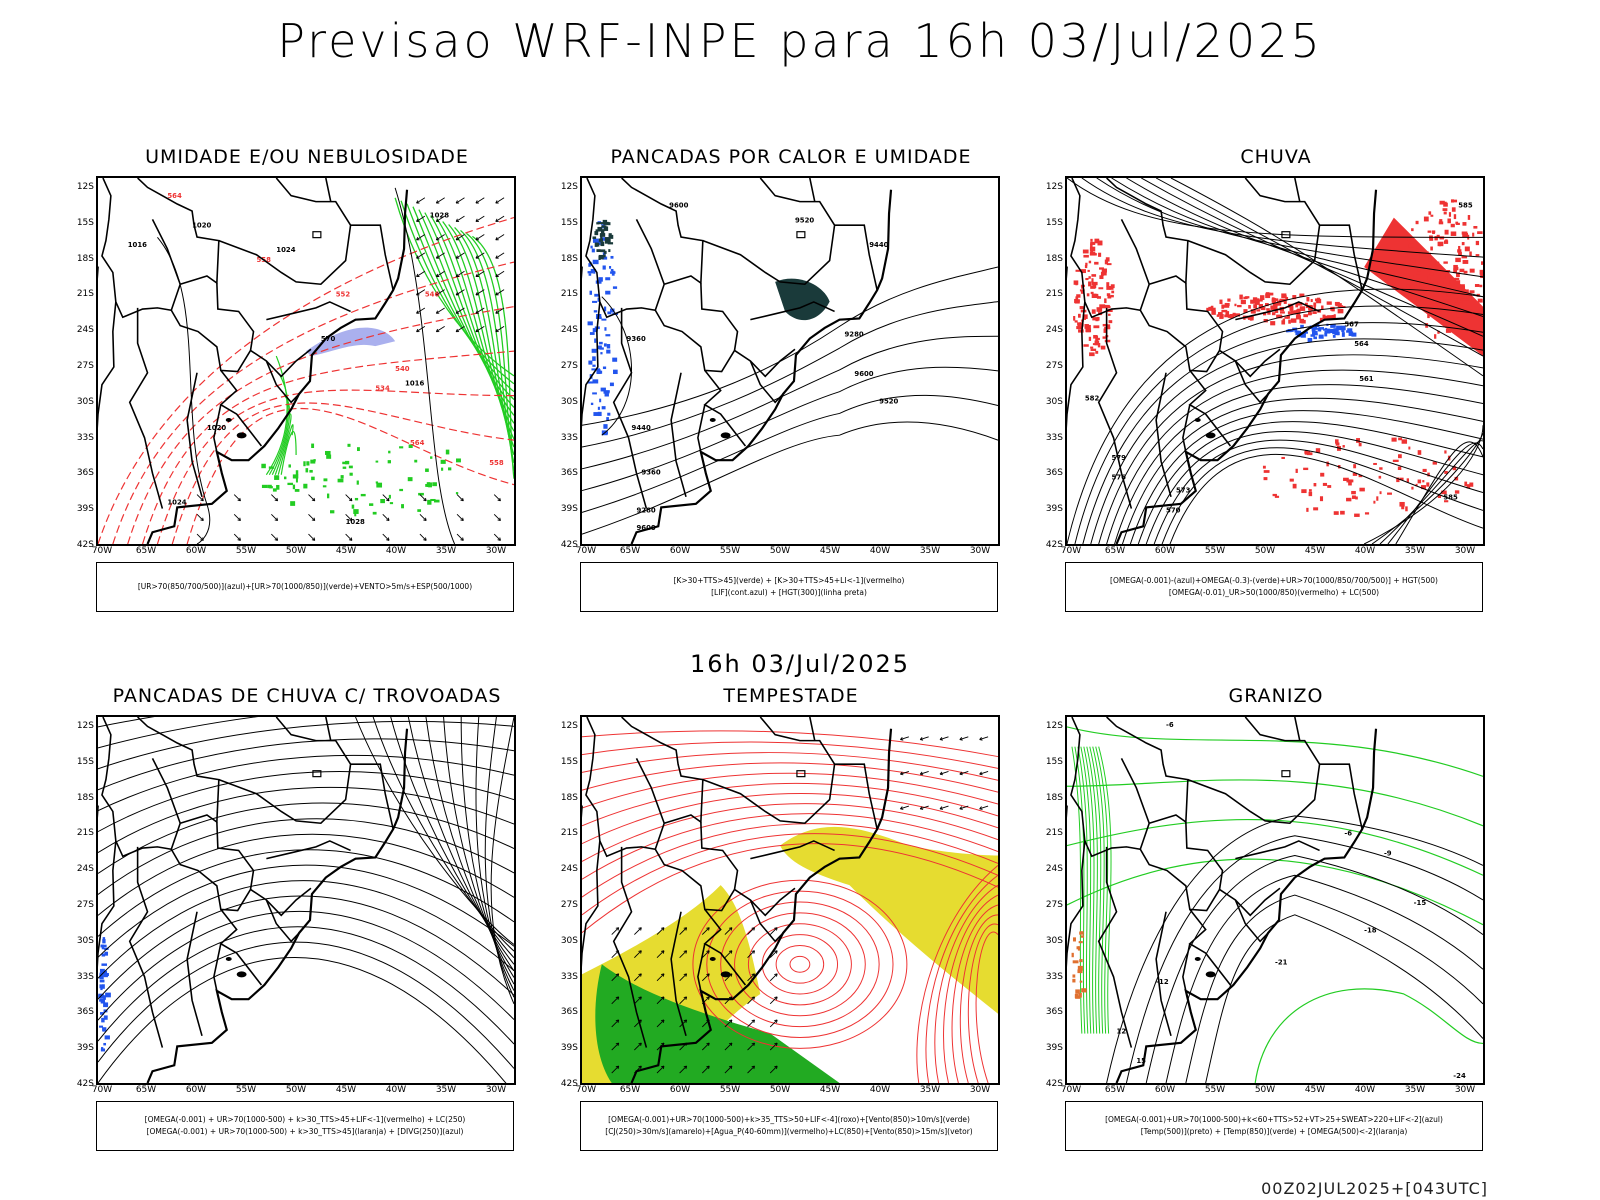 The height and width of the screenshot is (1200, 1600). What do you see at coordinates (402, 369) in the screenshot?
I see `contour-label: 540` at bounding box center [402, 369].